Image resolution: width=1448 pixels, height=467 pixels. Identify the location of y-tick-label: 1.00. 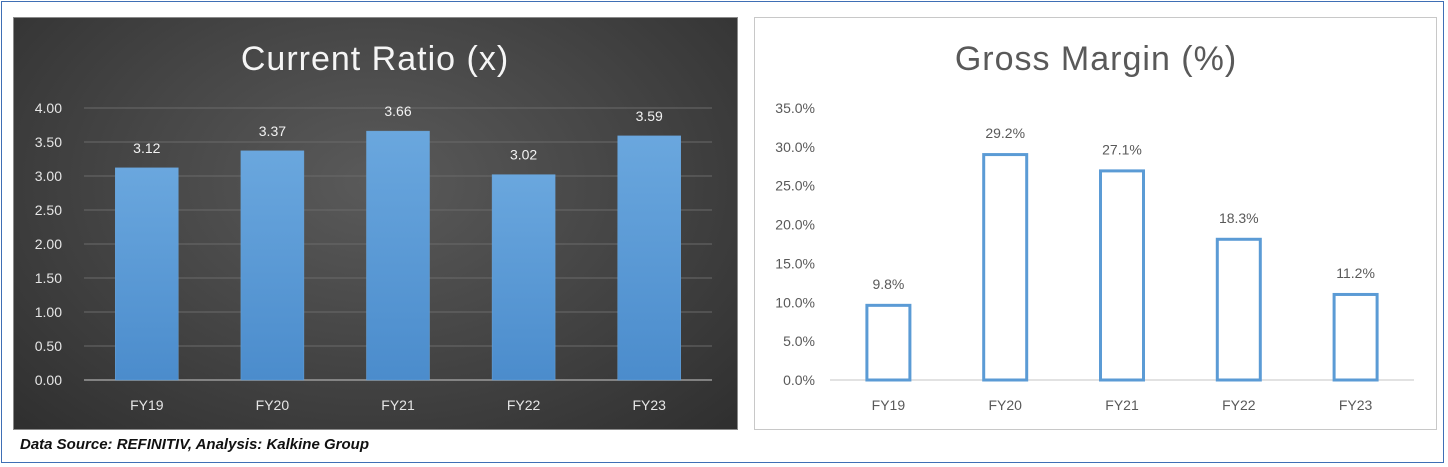
(48, 312).